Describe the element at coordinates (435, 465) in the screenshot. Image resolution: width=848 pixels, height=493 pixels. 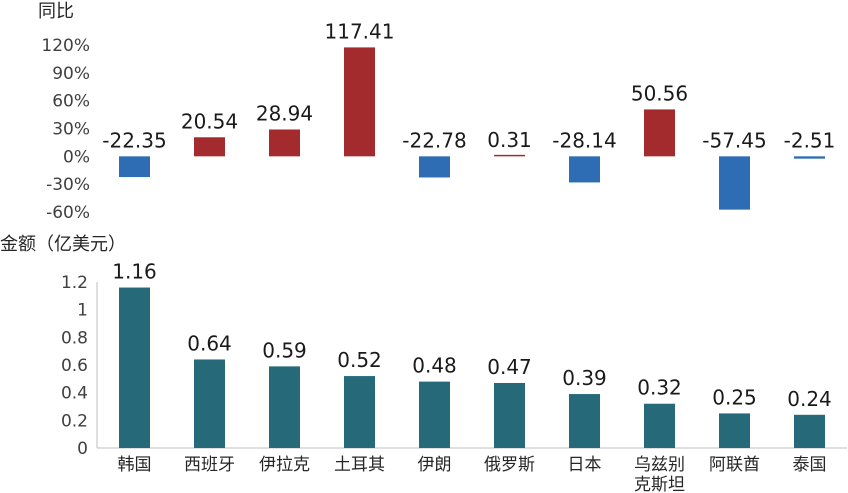
I see `category-label: 伊朗` at that location.